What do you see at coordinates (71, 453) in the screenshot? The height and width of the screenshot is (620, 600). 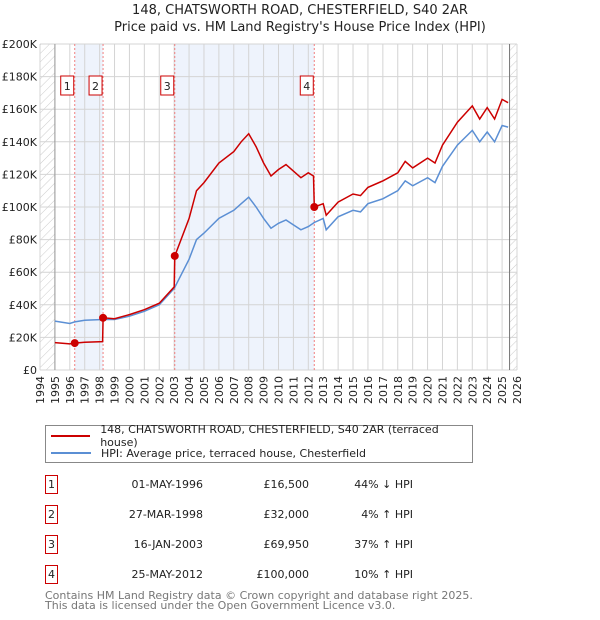 I see `legend-hpi-swatch` at bounding box center [71, 453].